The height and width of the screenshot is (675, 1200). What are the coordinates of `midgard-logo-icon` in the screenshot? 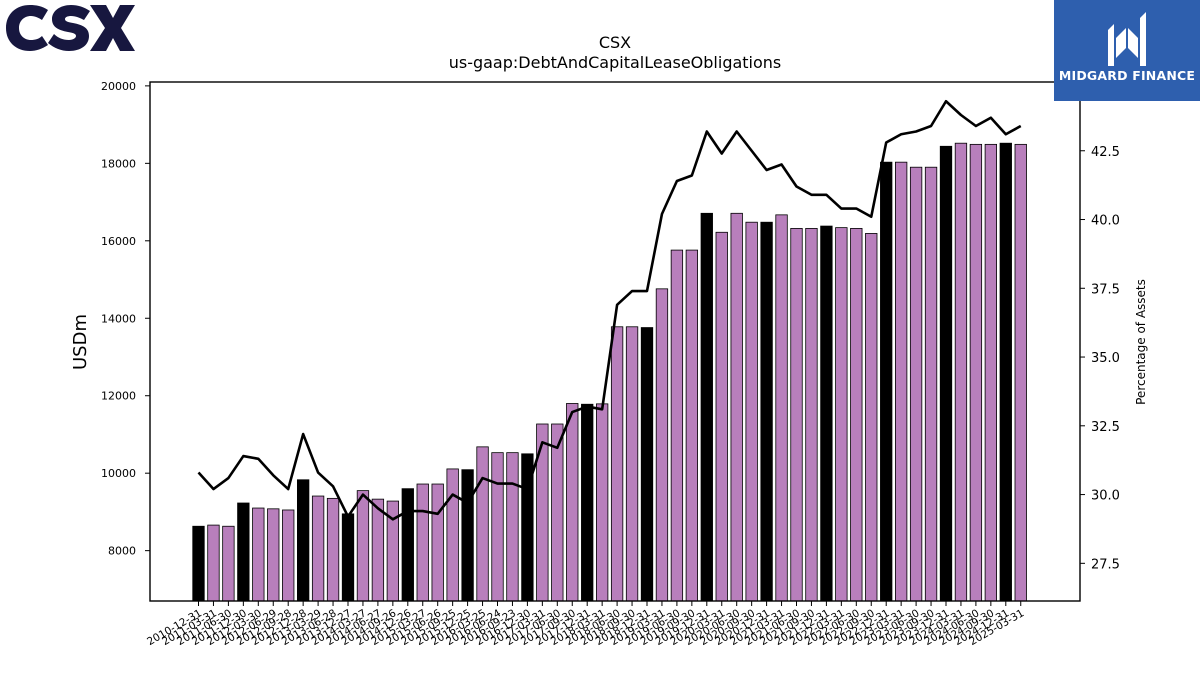 It's located at (1127, 39).